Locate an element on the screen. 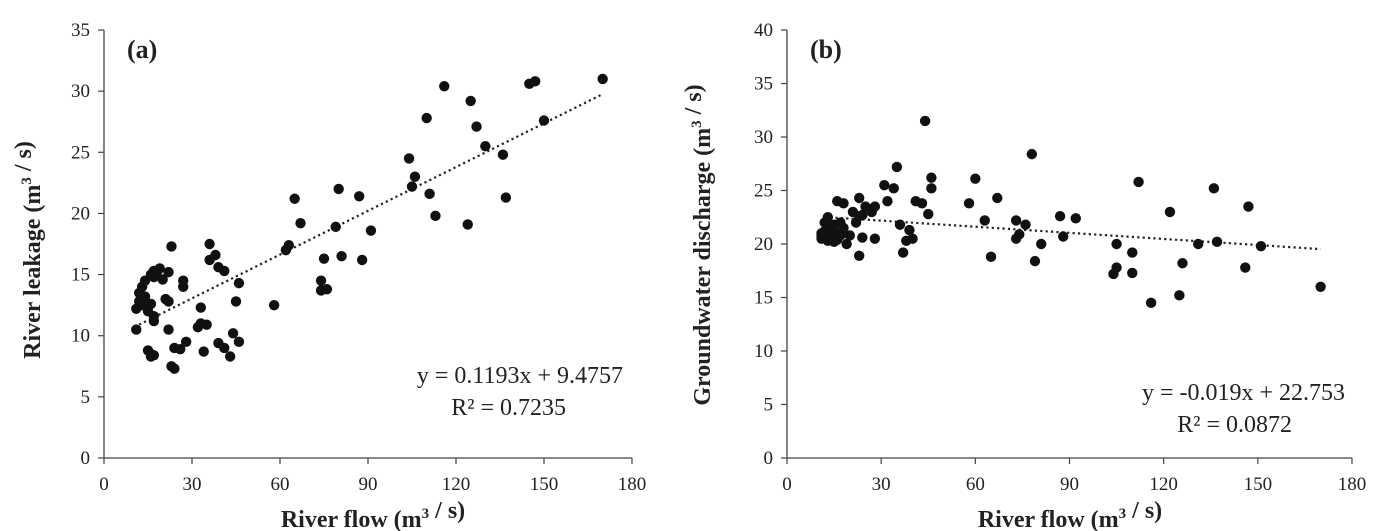  panel-b-x-tick-label: 120 is located at coordinates (1163, 484).